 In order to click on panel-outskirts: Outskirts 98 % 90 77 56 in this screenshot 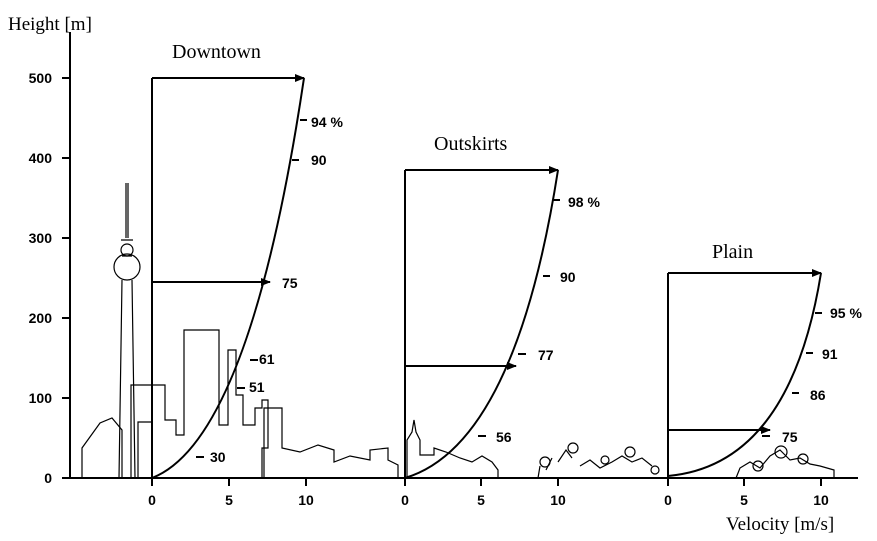, I will do `click(502, 306)`.